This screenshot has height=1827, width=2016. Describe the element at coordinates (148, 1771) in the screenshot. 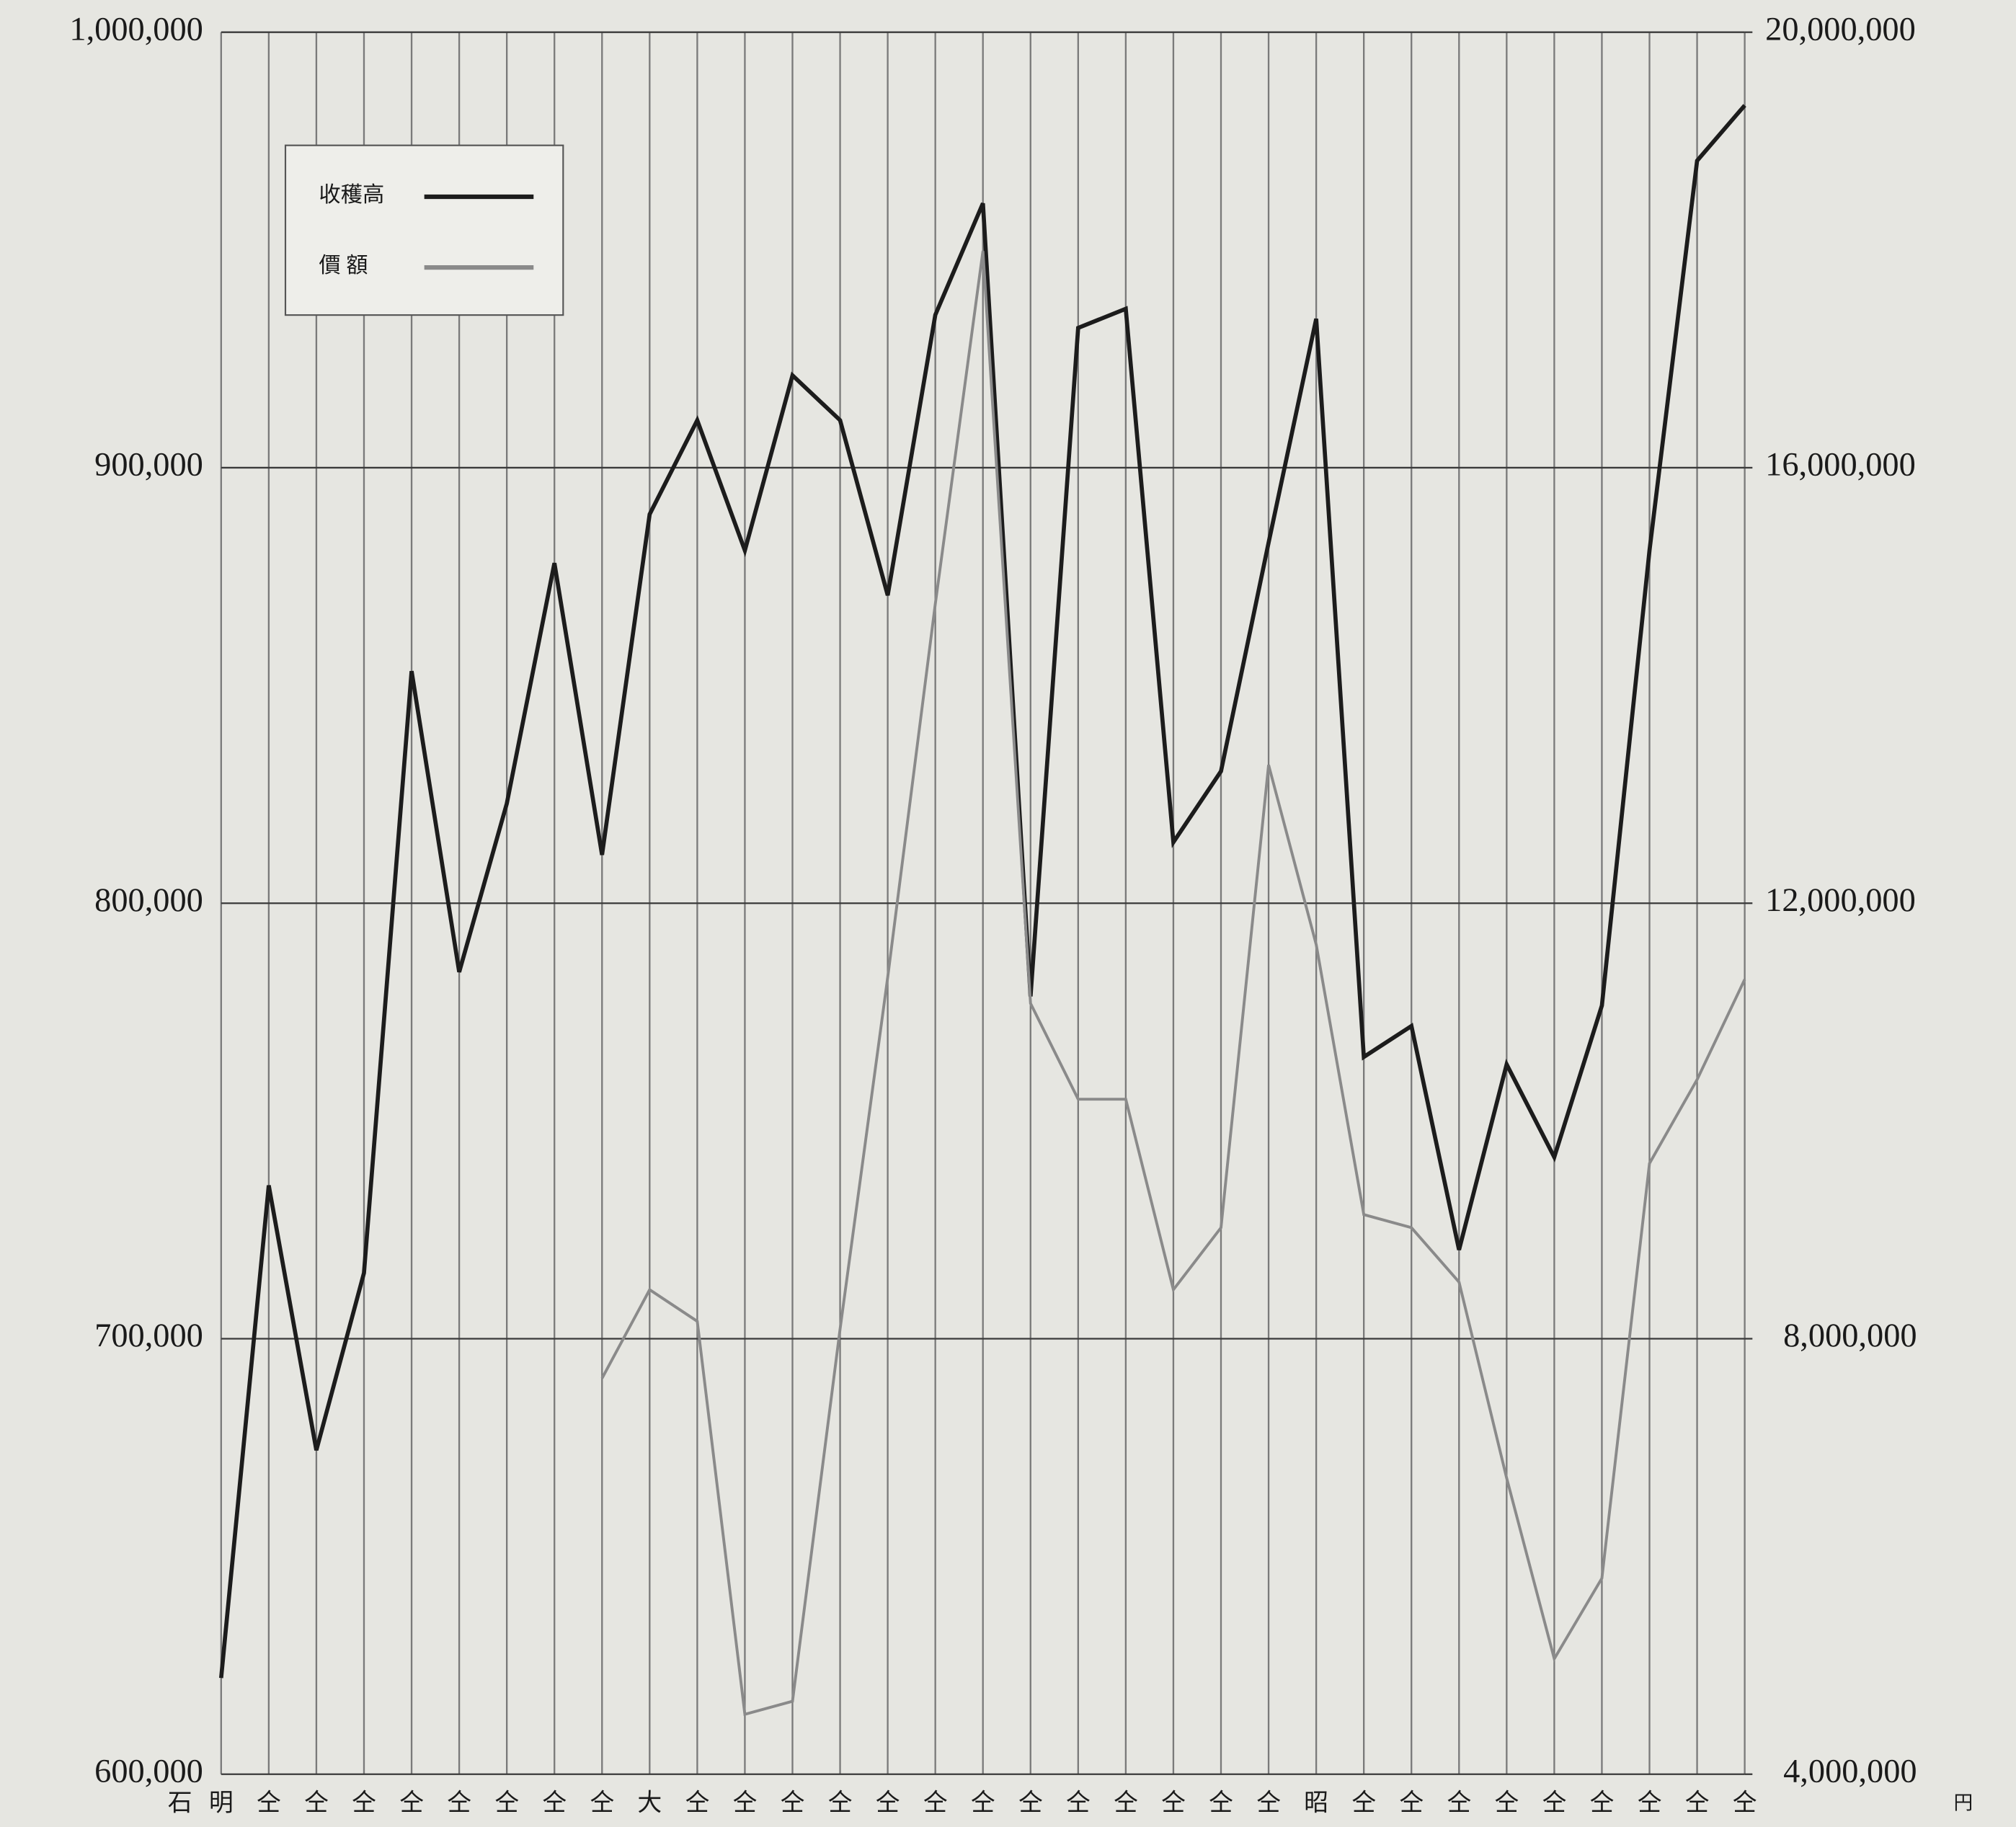

I see `y-tick-label: 600,000` at that location.